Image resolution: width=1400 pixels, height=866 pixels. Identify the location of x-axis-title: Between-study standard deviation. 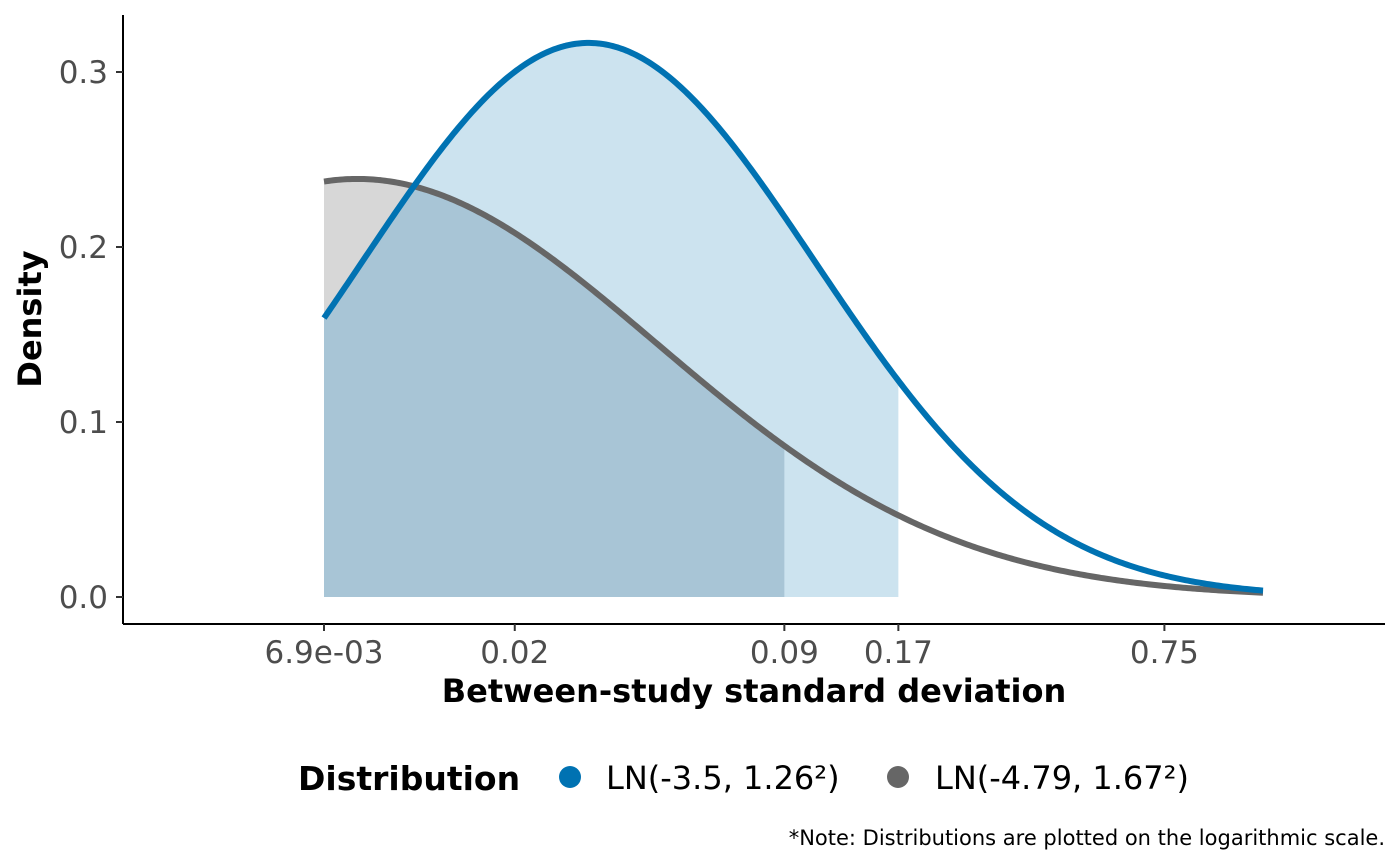
(754, 691).